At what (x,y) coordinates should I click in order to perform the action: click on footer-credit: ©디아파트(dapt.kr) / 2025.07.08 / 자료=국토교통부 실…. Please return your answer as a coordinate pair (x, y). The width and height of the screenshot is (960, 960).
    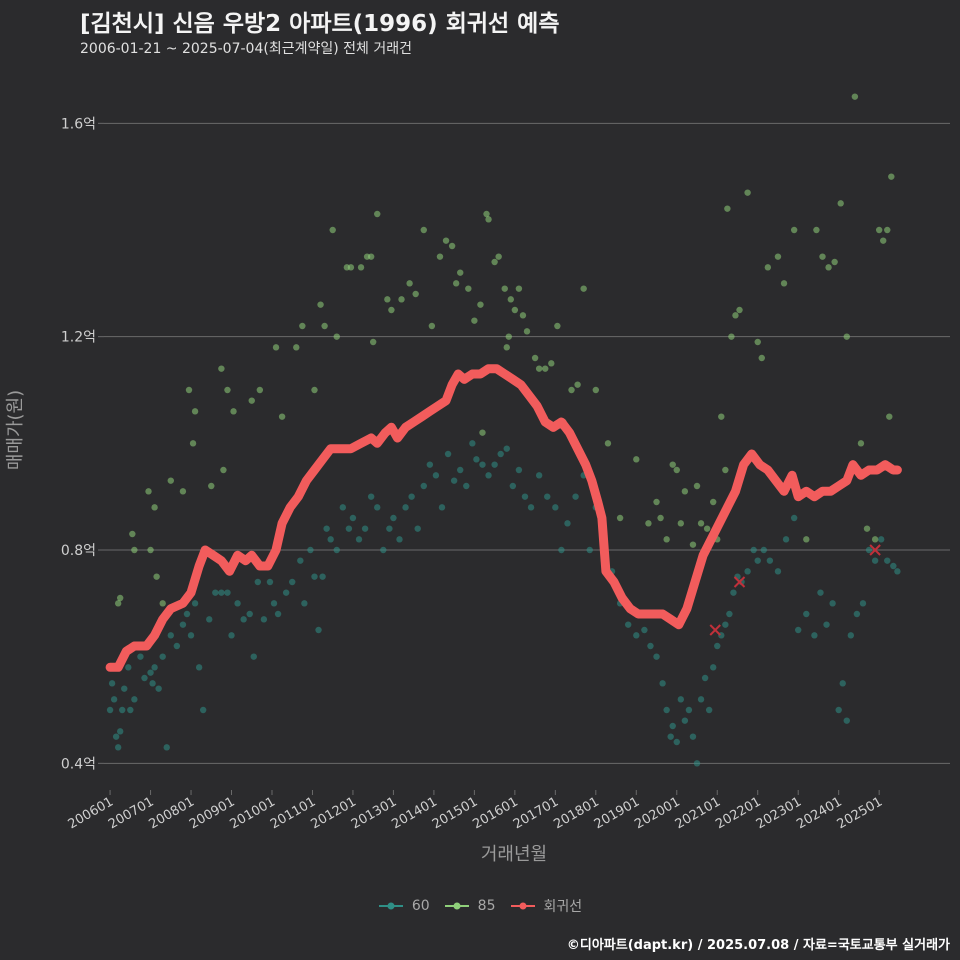
    Looking at the image, I should click on (758, 945).